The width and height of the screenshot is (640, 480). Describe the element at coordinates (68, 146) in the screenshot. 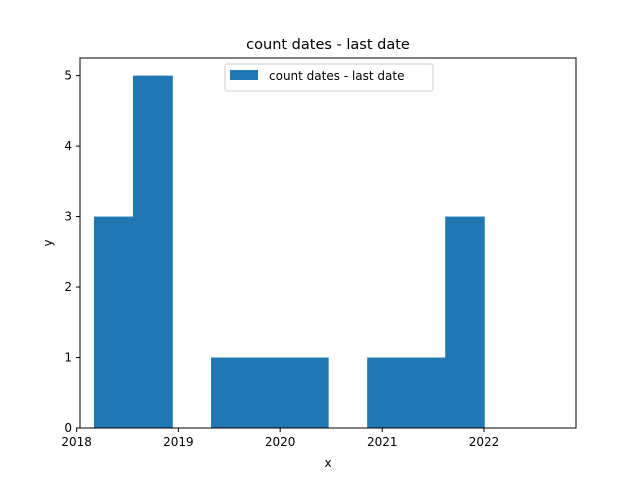

I see `y-tick-label: 4` at that location.